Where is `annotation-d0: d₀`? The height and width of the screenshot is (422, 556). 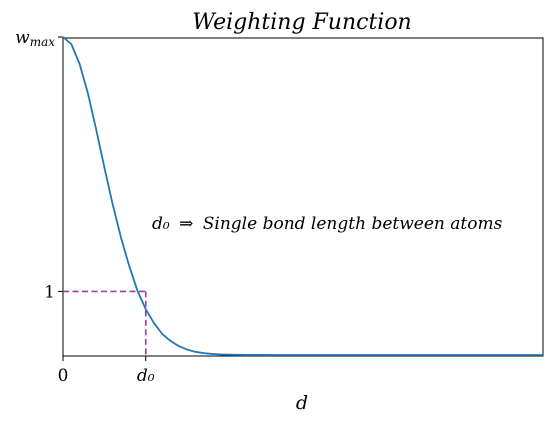
annotation-d0: d₀ is located at coordinates (161, 224).